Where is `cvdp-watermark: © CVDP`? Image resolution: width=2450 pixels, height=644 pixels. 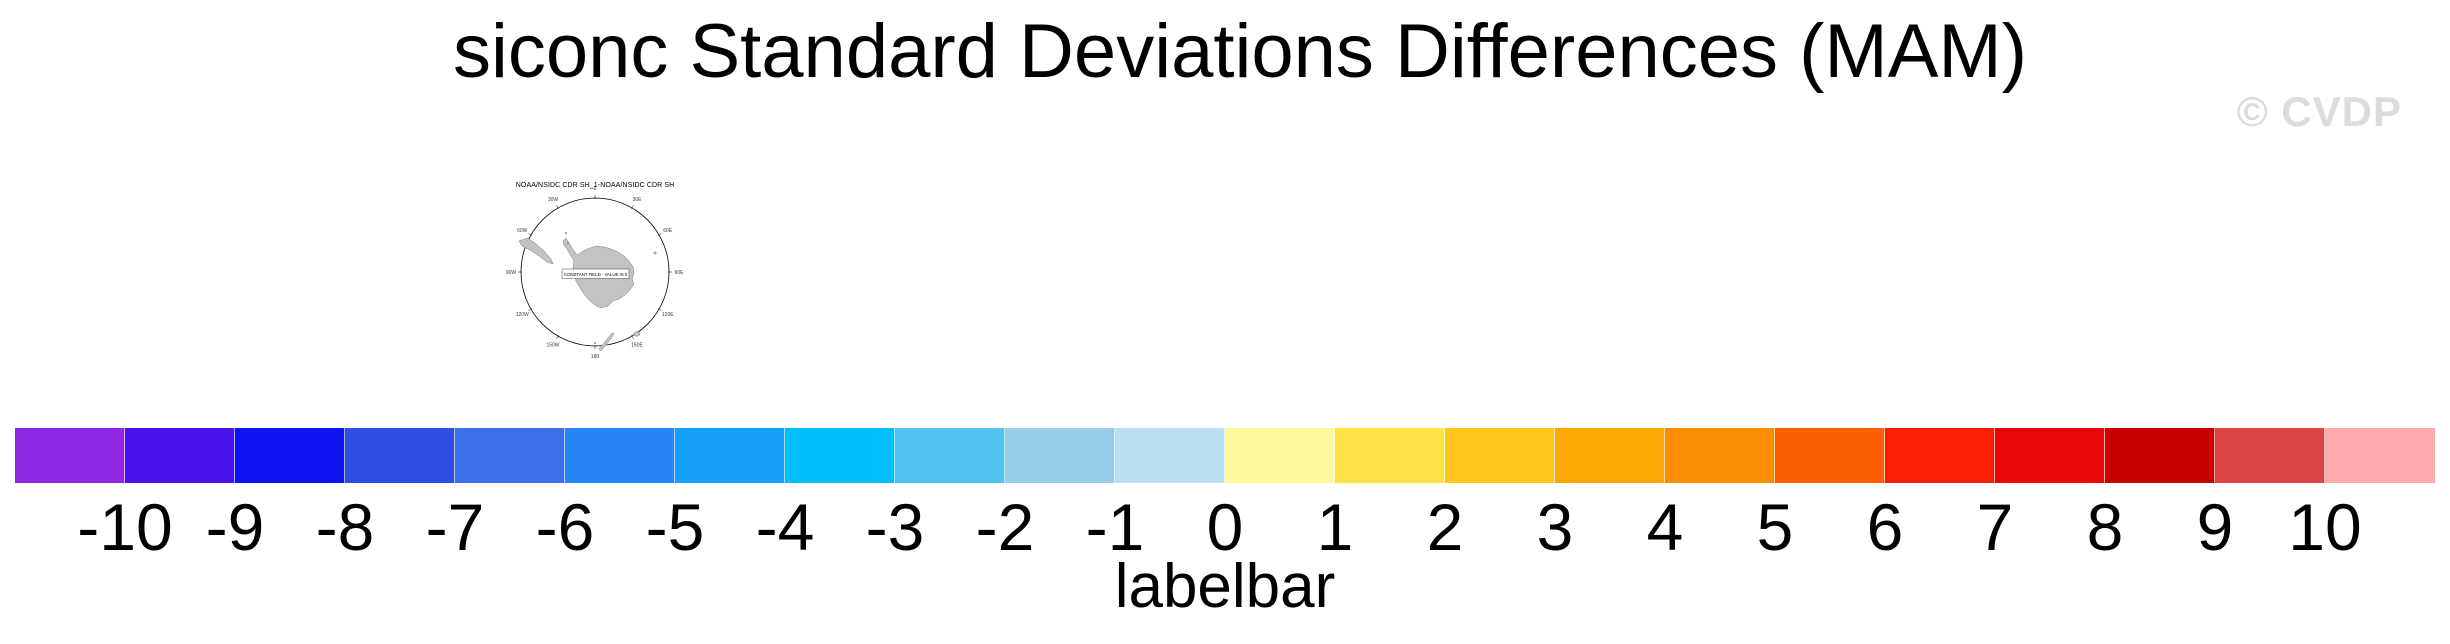
cvdp-watermark: © CVDP is located at coordinates (2319, 111).